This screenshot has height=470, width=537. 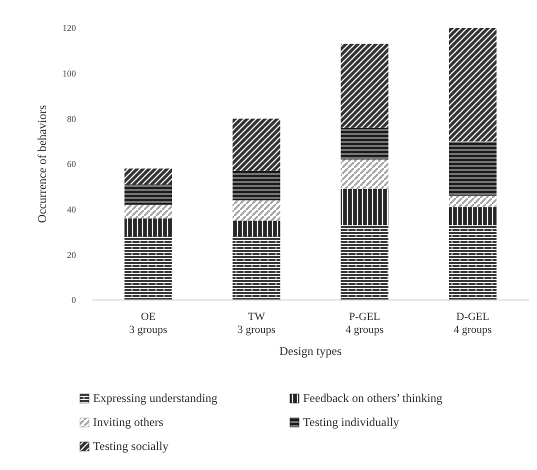 I want to click on y-tick-label: 0, so click(x=74, y=300).